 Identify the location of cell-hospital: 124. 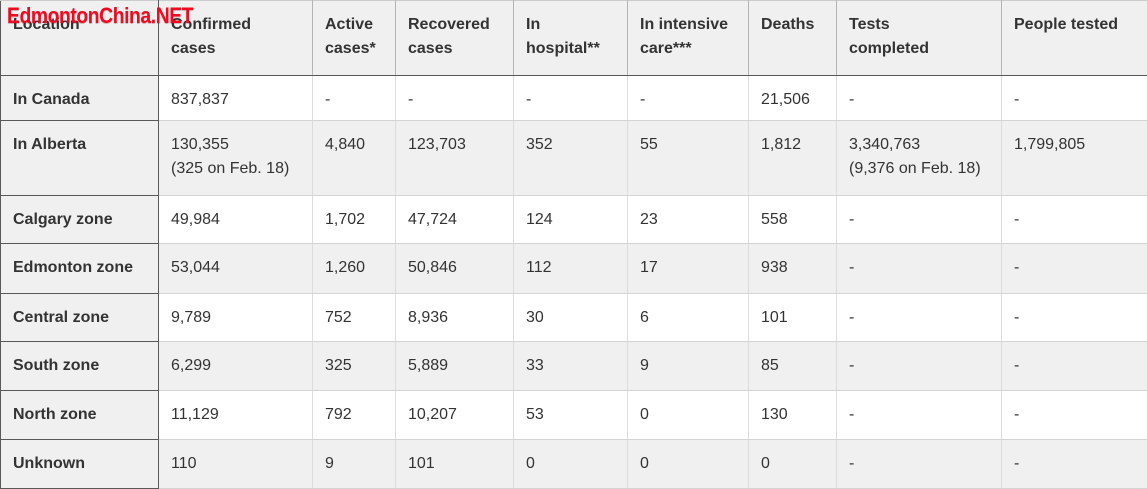
(571, 220).